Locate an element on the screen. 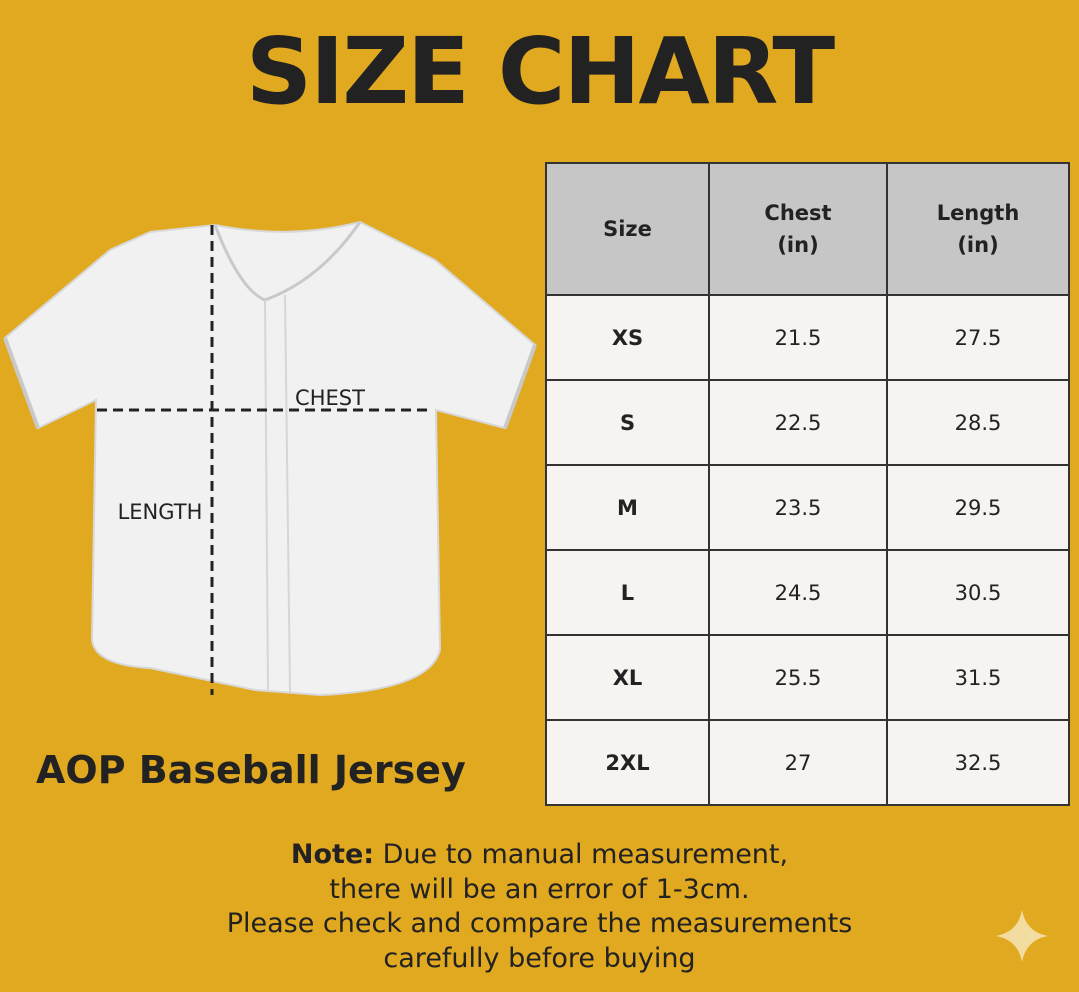 Image resolution: width=1079 pixels, height=992 pixels. note-line: Note: Due to manual measurement, is located at coordinates (539, 855).